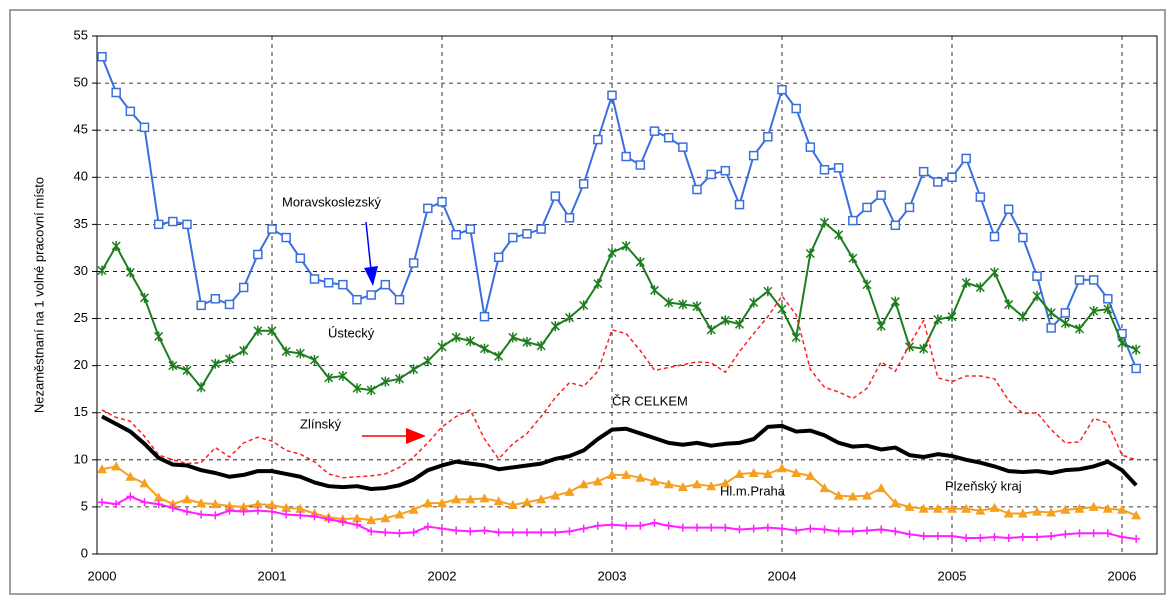 This screenshot has width=1175, height=609. What do you see at coordinates (81, 458) in the screenshot?
I see `y-tick-label: 10` at bounding box center [81, 458].